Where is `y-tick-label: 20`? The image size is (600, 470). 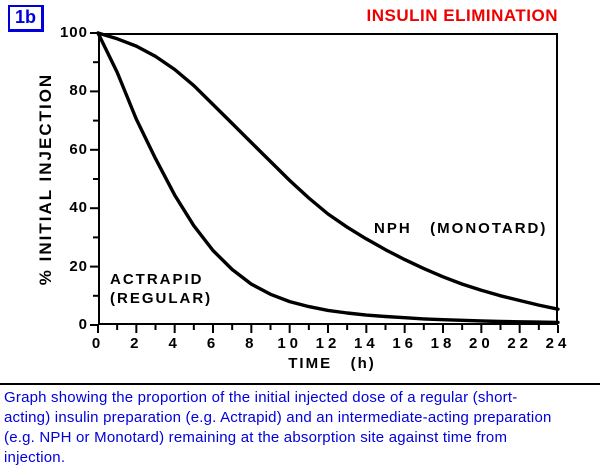
y-tick-label: 20 is located at coordinates (78, 266).